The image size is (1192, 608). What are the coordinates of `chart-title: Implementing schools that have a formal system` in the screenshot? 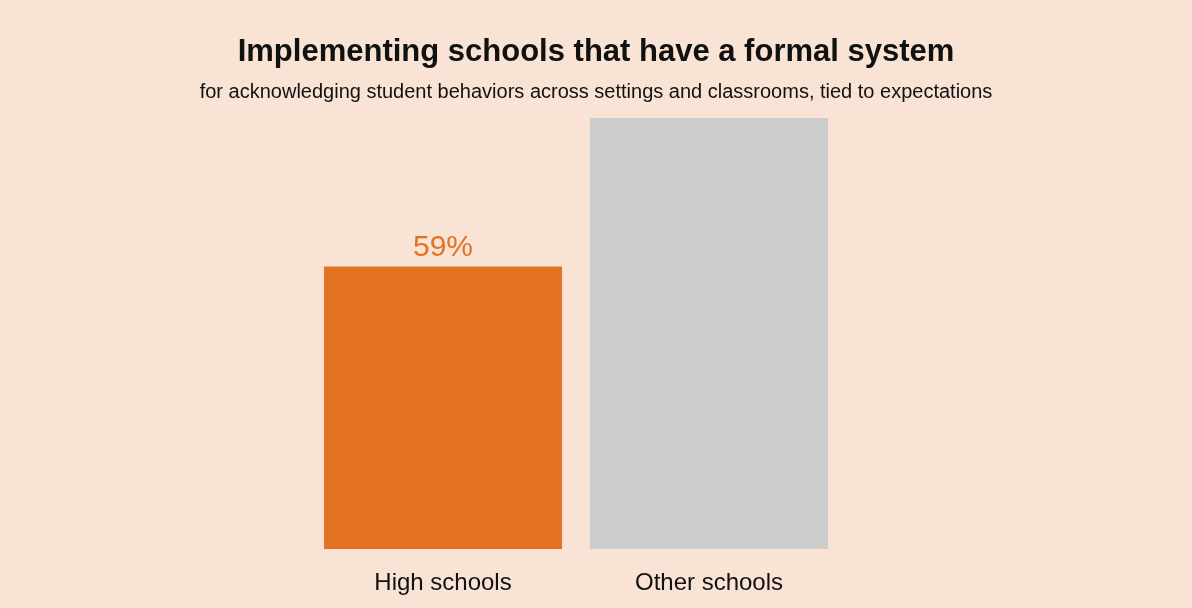 It's located at (596, 50).